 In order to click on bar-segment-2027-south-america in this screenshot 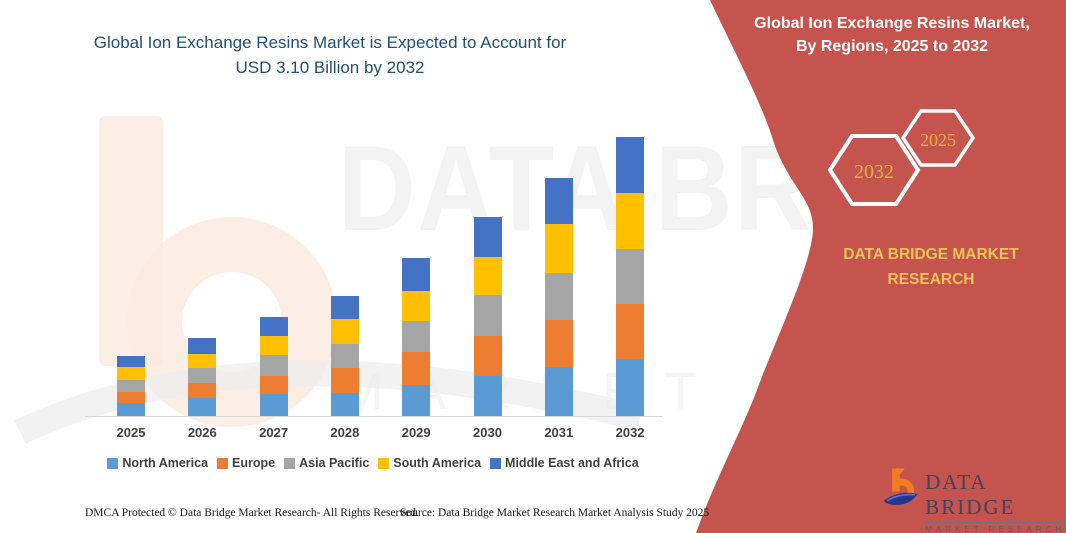, I will do `click(273, 345)`.